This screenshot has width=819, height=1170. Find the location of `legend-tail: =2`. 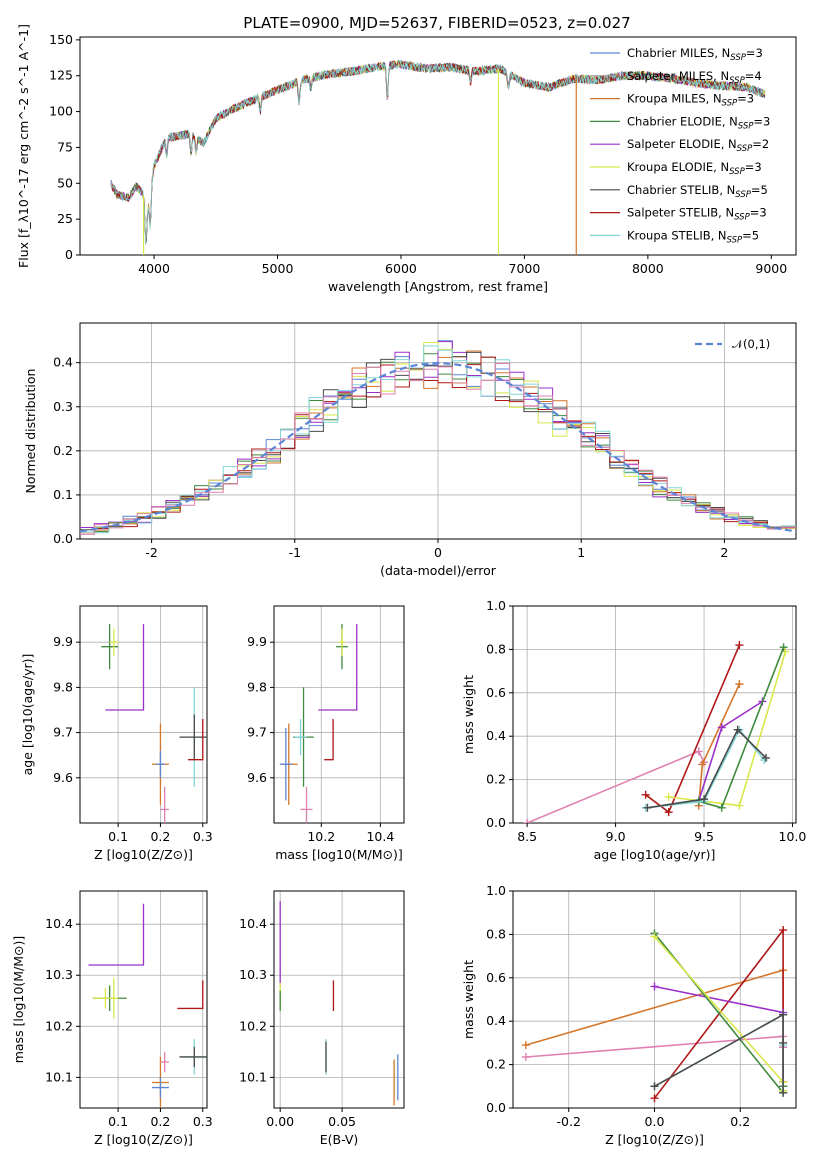

legend-tail: =2 is located at coordinates (760, 144).